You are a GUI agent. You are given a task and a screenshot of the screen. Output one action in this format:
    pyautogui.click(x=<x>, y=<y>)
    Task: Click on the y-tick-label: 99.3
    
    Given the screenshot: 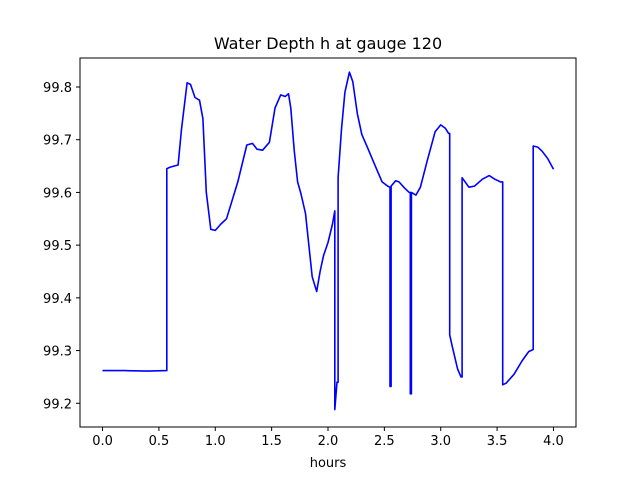 What is the action you would take?
    pyautogui.click(x=57, y=352)
    